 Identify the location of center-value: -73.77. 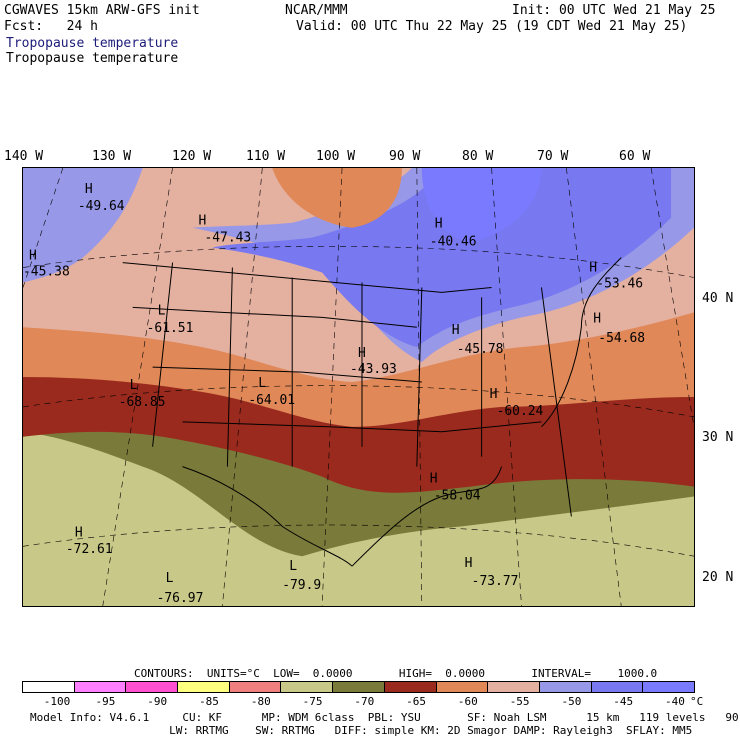
(495, 581).